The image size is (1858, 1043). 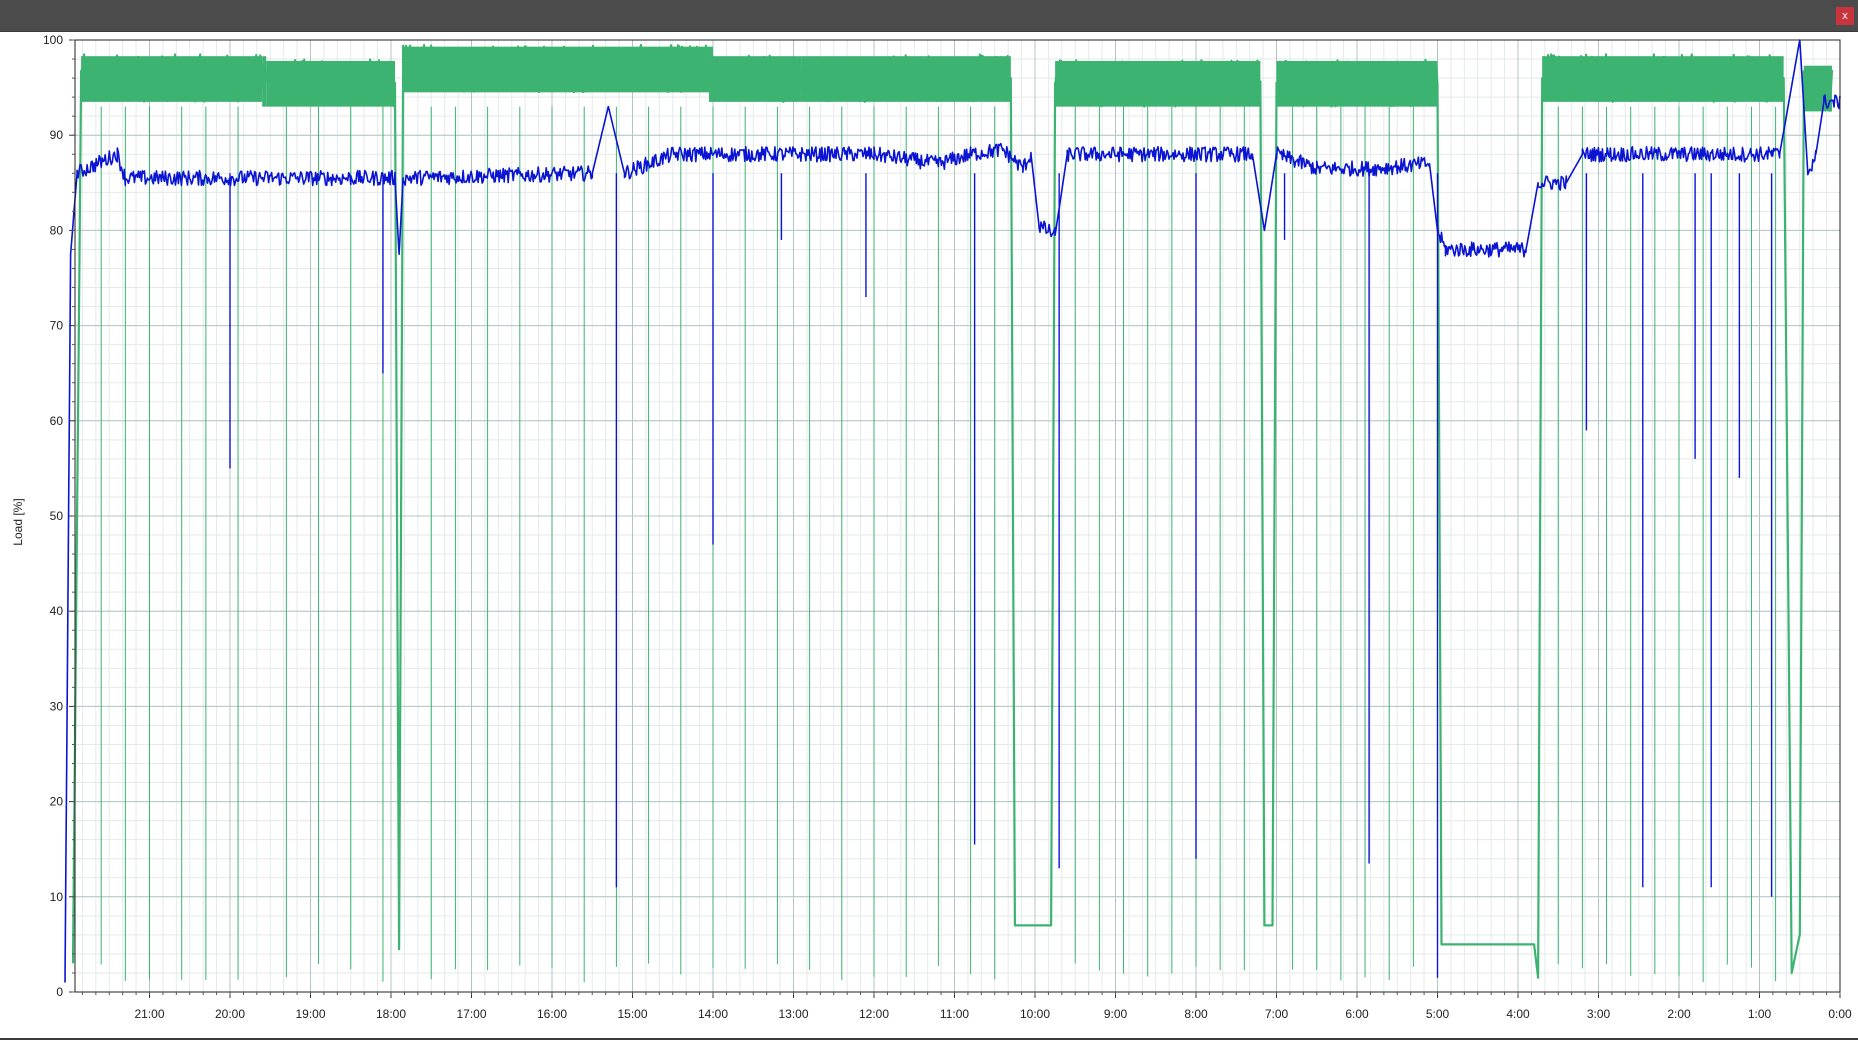 I want to click on x-tick-label: 16:00, so click(x=552, y=1014).